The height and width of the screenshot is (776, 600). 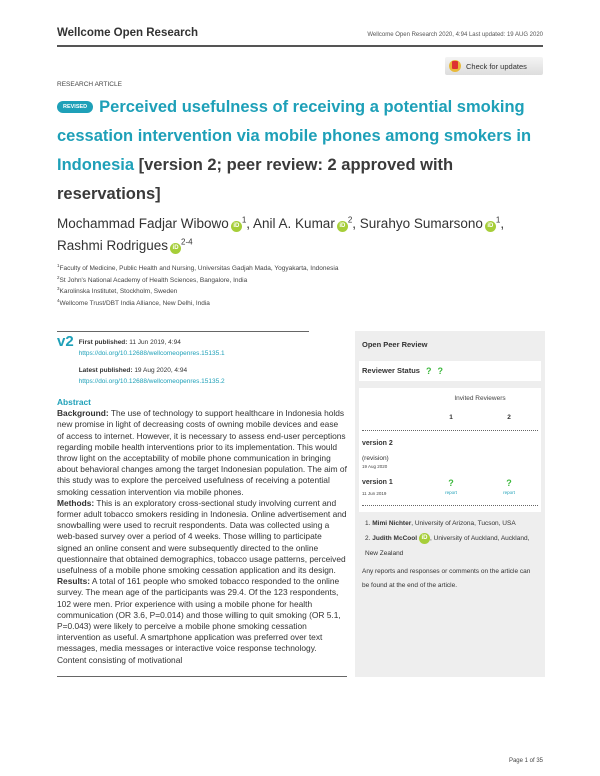 I want to click on affil-number: 2, so click(x=58, y=277).